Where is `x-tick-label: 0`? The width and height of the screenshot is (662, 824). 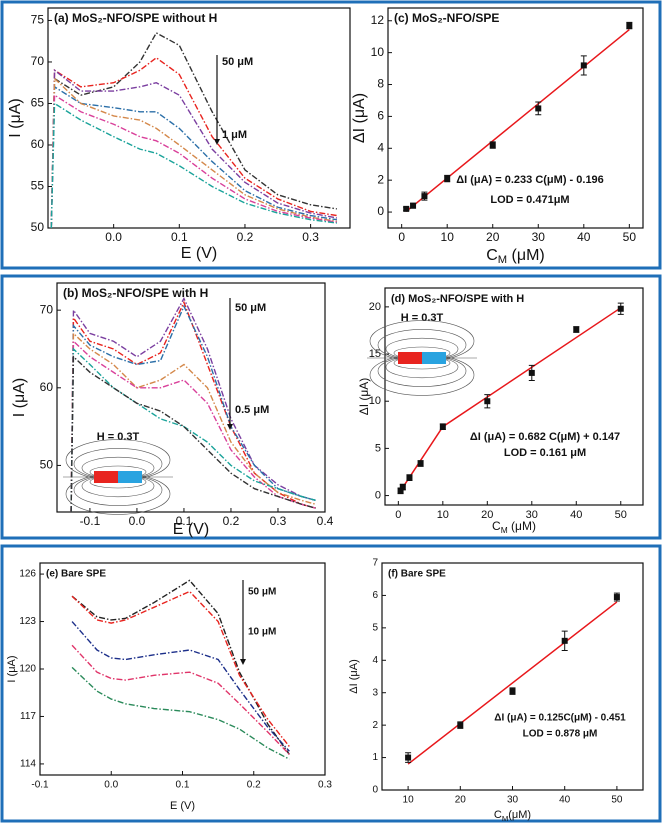 x-tick-label: 0 is located at coordinates (398, 515).